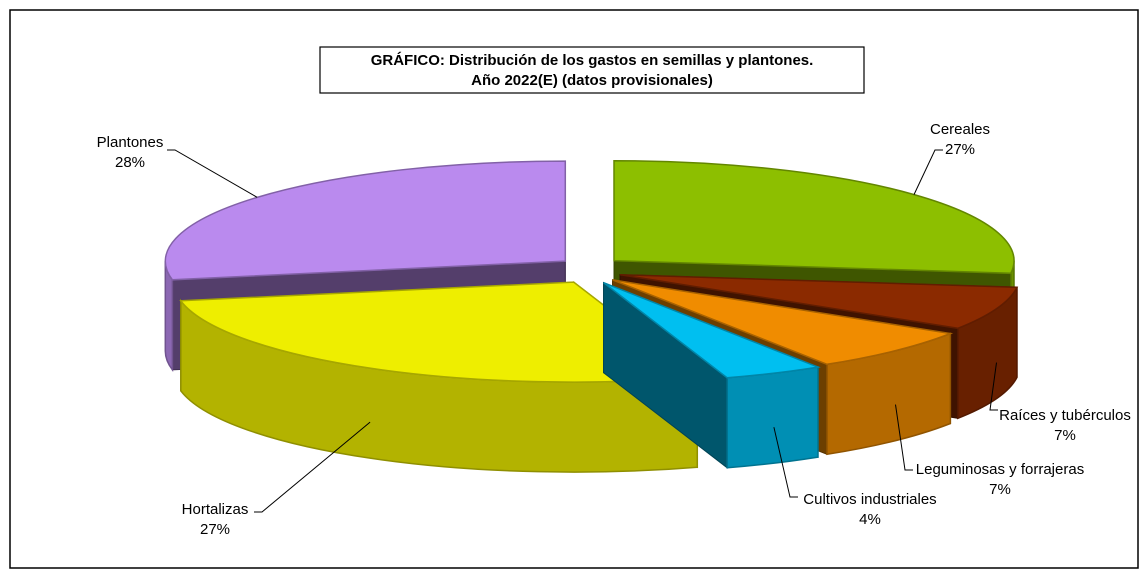 This screenshot has width=1142, height=579. Describe the element at coordinates (215, 509) in the screenshot. I see `slice-label: Hortalizas` at that location.